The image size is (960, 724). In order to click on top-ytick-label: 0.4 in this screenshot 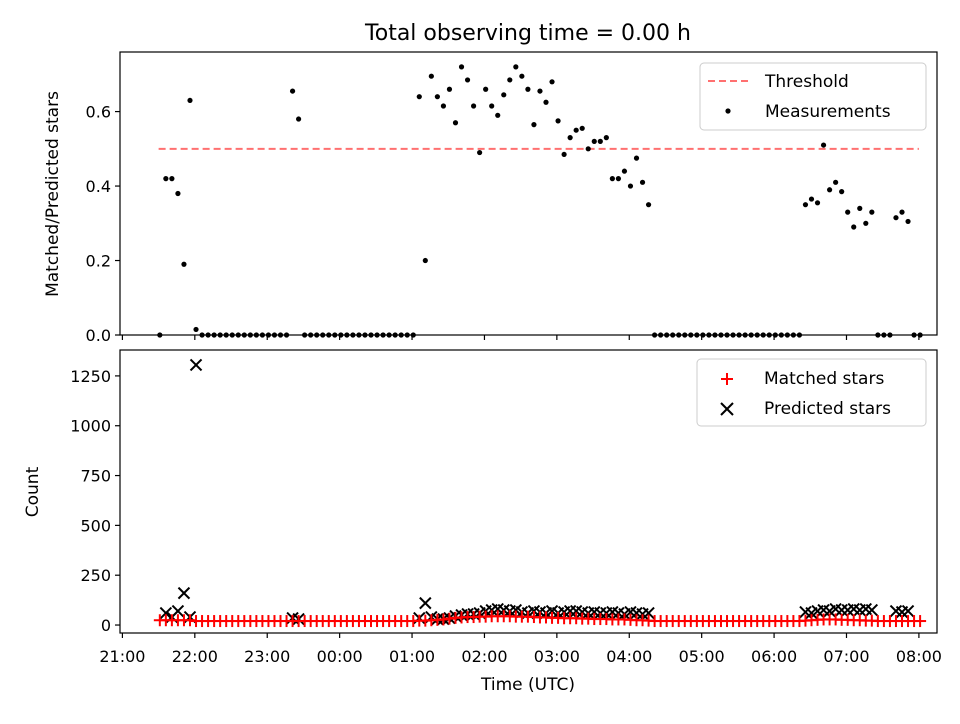, I will do `click(98, 186)`.